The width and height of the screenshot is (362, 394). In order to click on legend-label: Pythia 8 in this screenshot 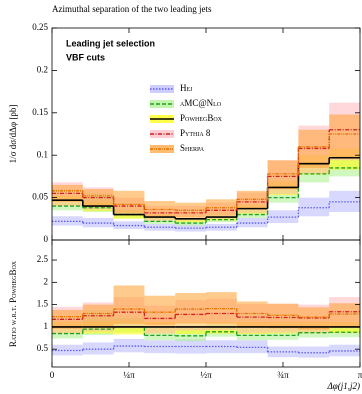, I will do `click(195, 133)`.